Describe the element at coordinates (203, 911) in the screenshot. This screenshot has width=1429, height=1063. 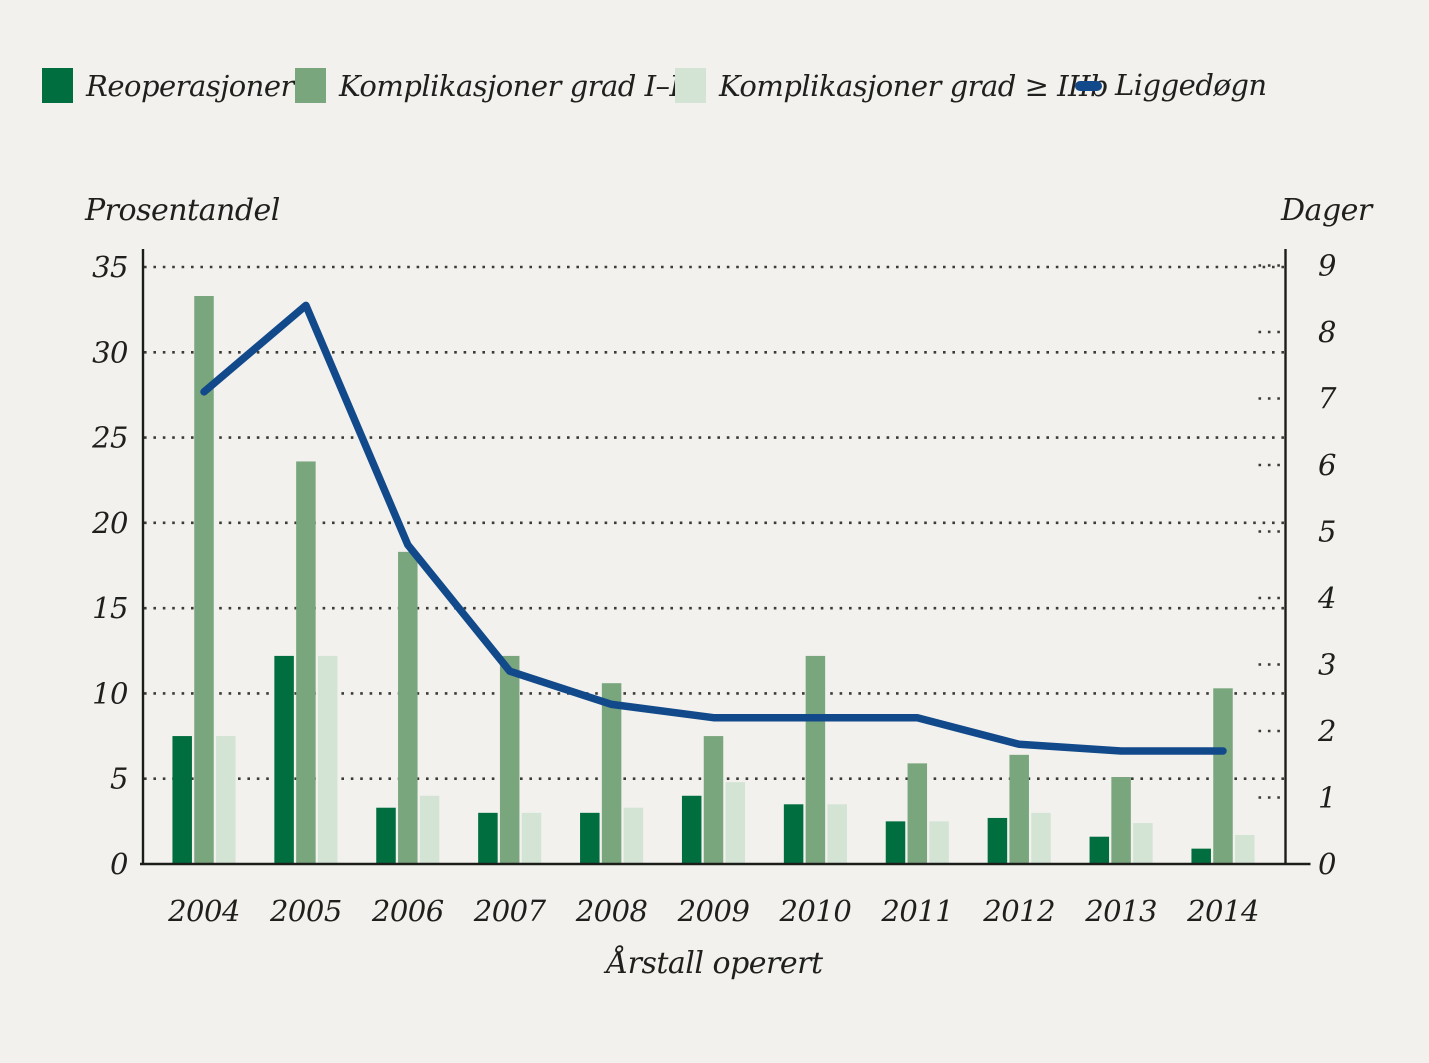
I see `year-label: 2004` at that location.